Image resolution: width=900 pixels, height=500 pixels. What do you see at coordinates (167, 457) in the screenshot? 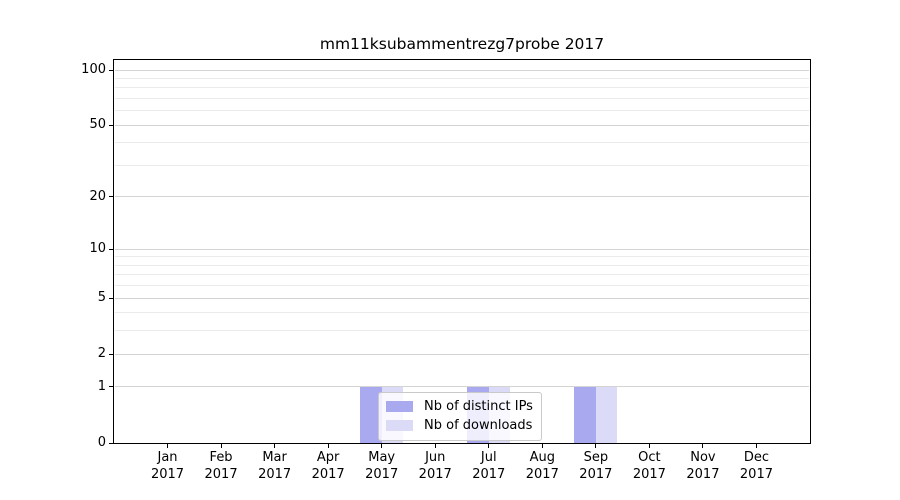
I see `x-axis-tick-label-line: Jan` at bounding box center [167, 457].